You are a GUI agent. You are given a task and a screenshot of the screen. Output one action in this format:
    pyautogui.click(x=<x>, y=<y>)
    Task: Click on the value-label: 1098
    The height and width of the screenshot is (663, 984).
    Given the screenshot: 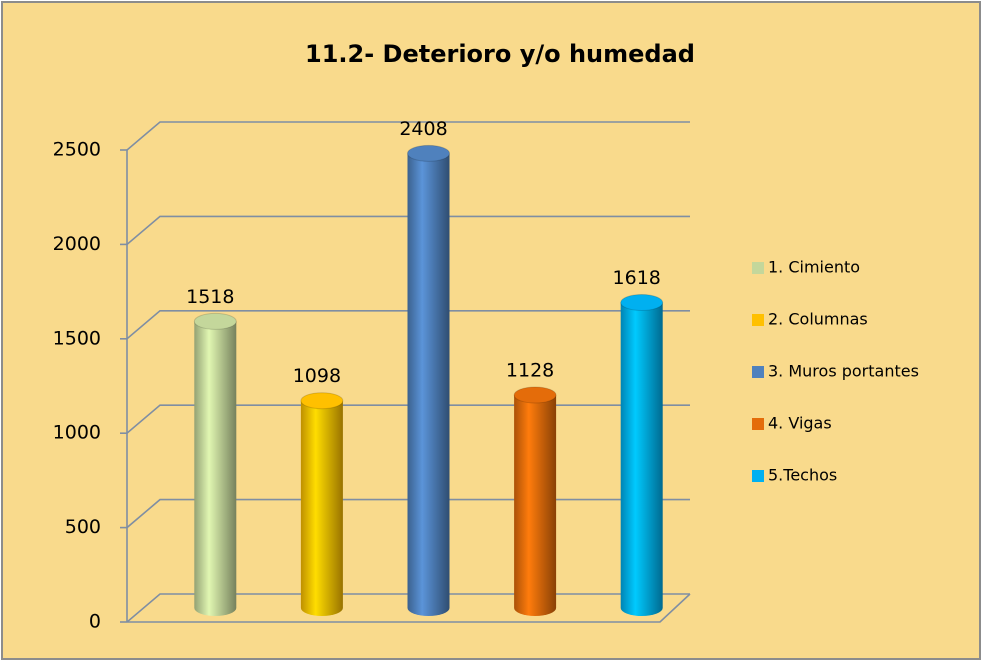 What is the action you would take?
    pyautogui.click(x=317, y=376)
    